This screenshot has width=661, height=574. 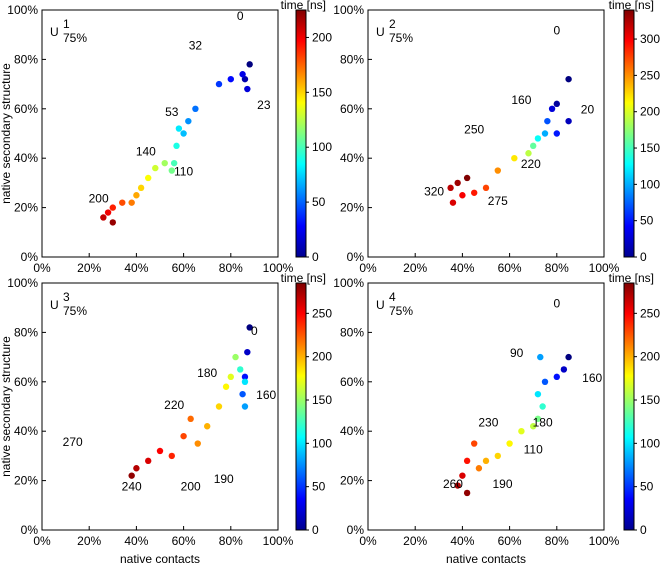 What do you see at coordinates (474, 130) in the screenshot?
I see `time-annotation: 250` at bounding box center [474, 130].